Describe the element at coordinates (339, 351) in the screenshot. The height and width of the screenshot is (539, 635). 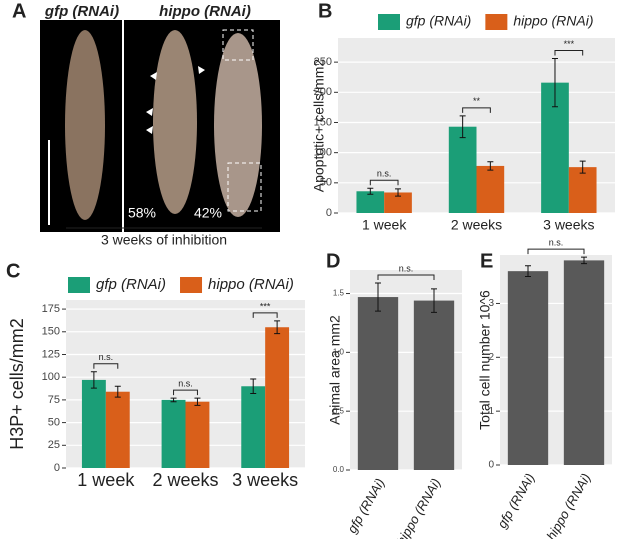
I see `y-tick-label: 1.0` at that location.